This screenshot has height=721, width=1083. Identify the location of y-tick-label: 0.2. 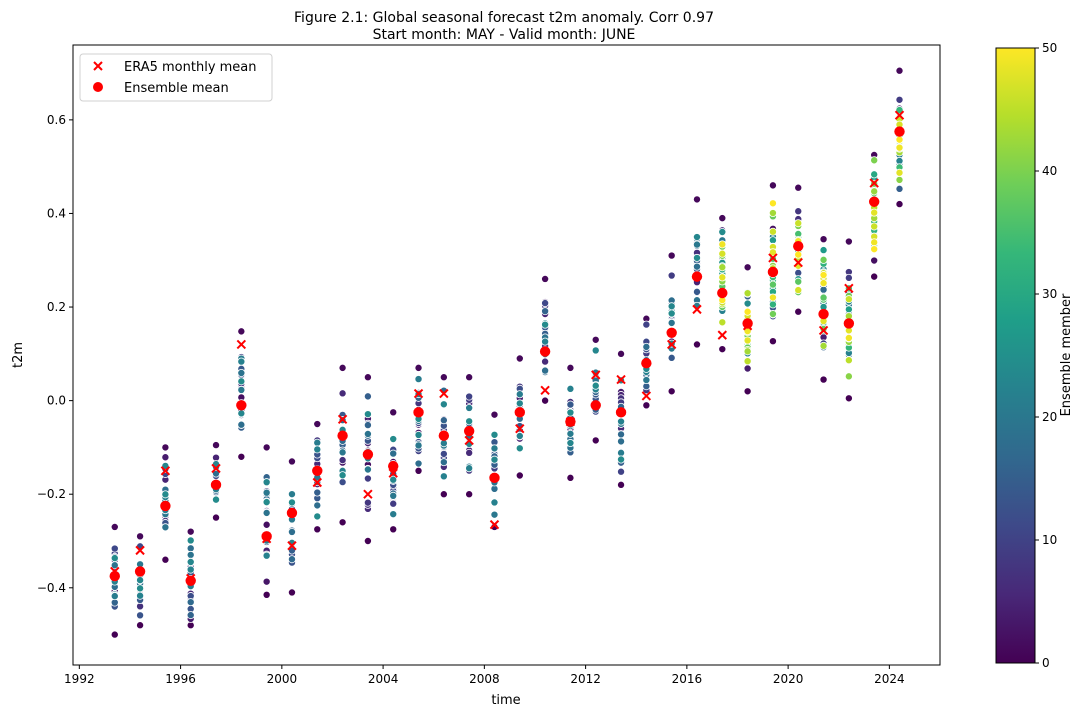
(56, 307).